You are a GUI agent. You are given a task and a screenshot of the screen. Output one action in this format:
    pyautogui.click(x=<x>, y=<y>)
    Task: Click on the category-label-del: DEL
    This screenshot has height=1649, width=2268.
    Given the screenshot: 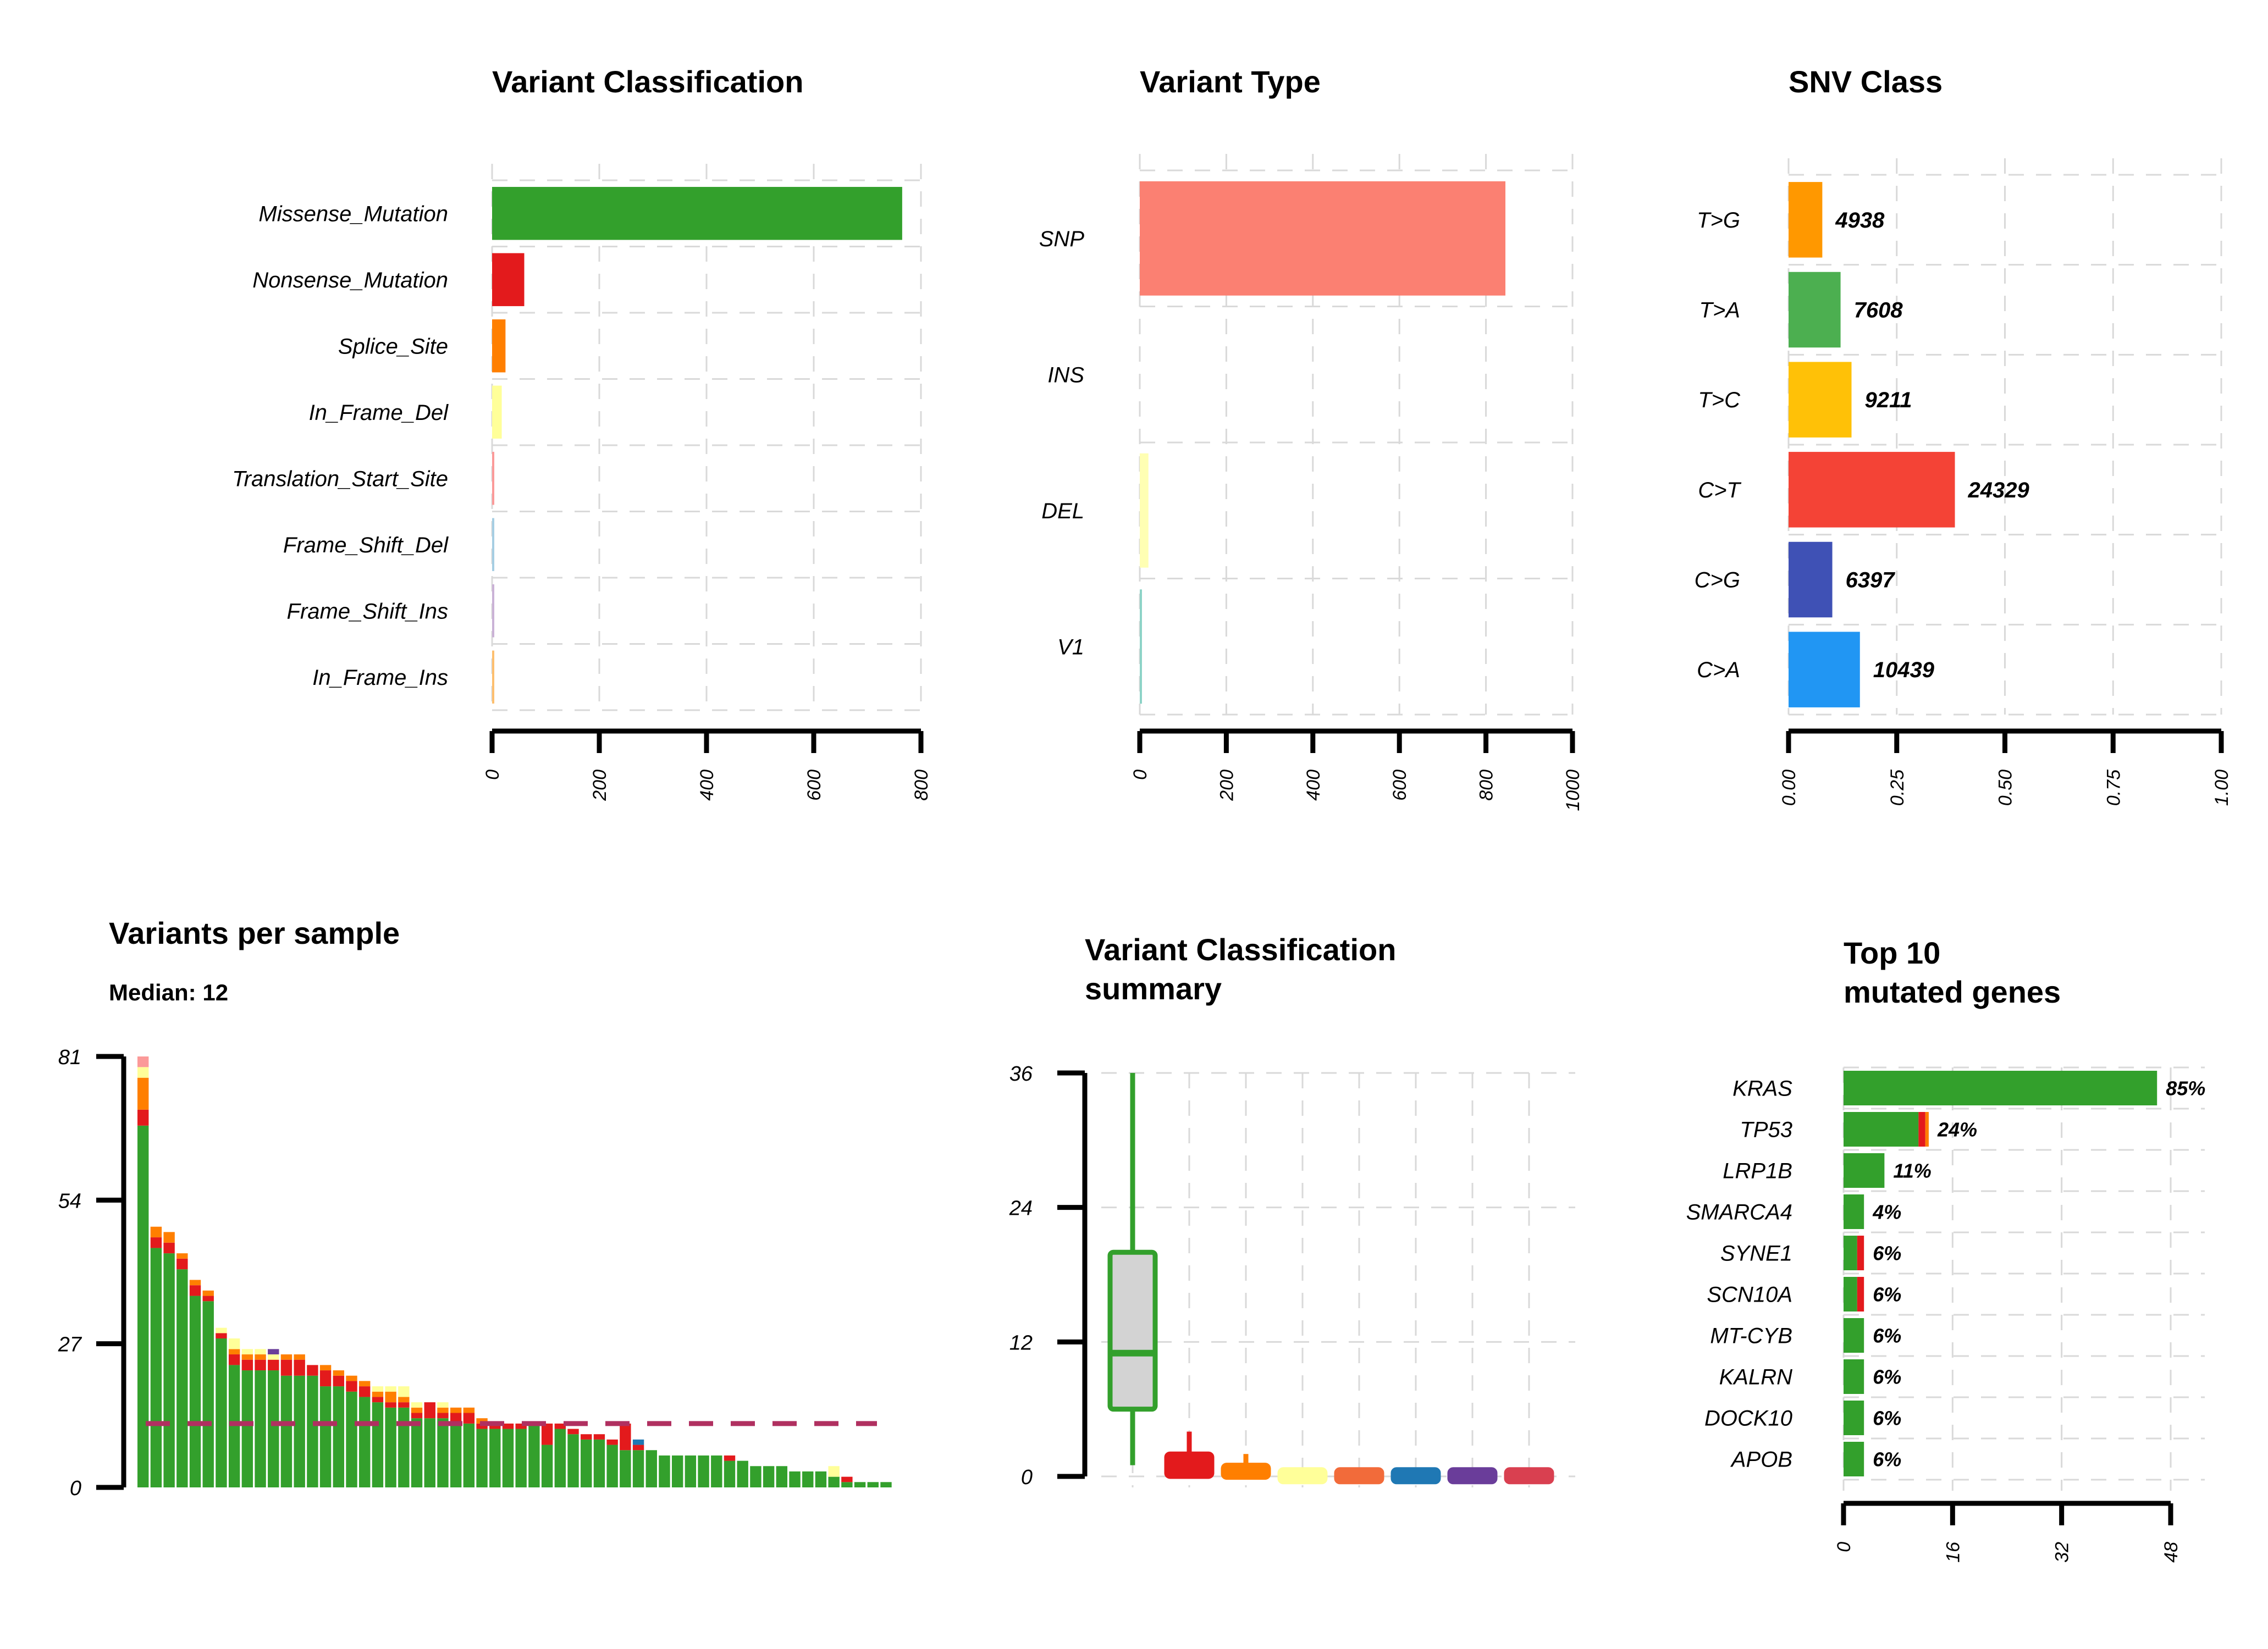 What is the action you would take?
    pyautogui.click(x=1062, y=511)
    